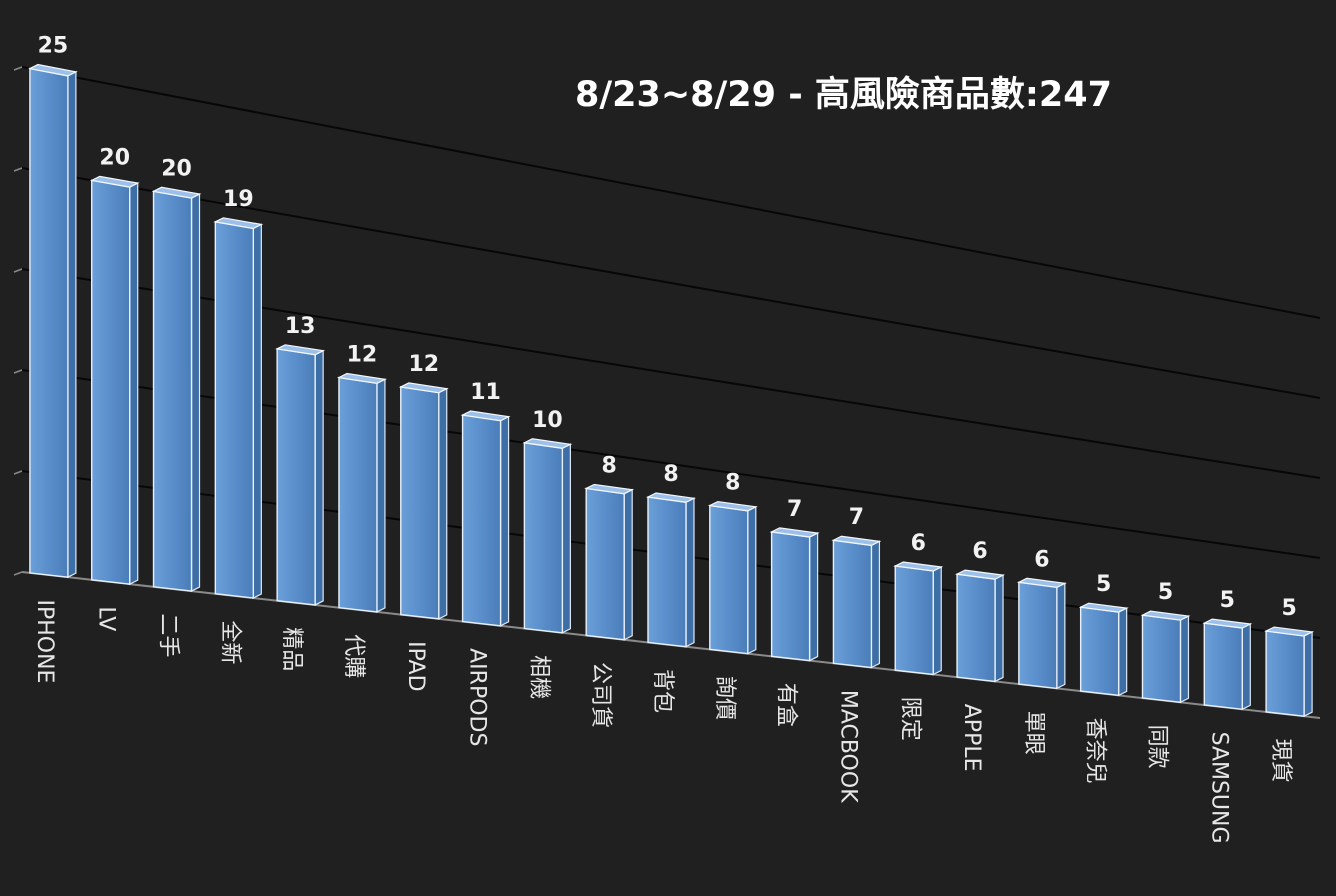 The width and height of the screenshot is (1336, 896). What do you see at coordinates (979, 551) in the screenshot?
I see `value-label-16: 6` at bounding box center [979, 551].